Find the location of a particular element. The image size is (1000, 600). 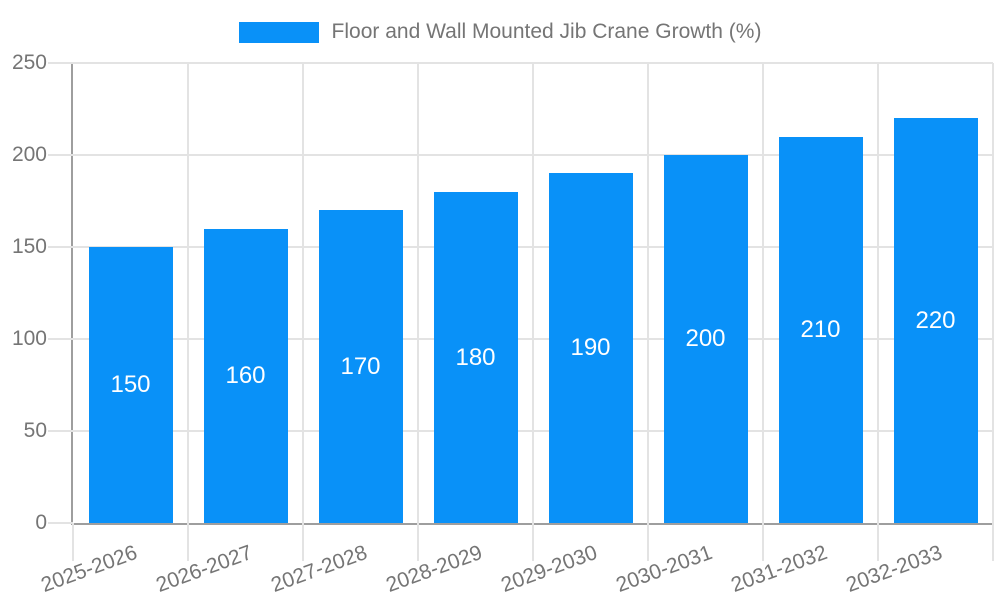

bar: 200 is located at coordinates (705, 339).